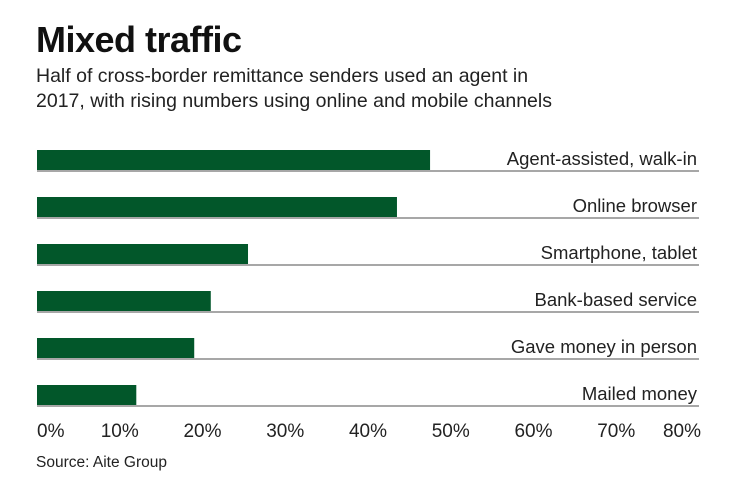 The image size is (740, 482). Describe the element at coordinates (602, 158) in the screenshot. I see `category-label: Agent-assisted, walk-in` at that location.